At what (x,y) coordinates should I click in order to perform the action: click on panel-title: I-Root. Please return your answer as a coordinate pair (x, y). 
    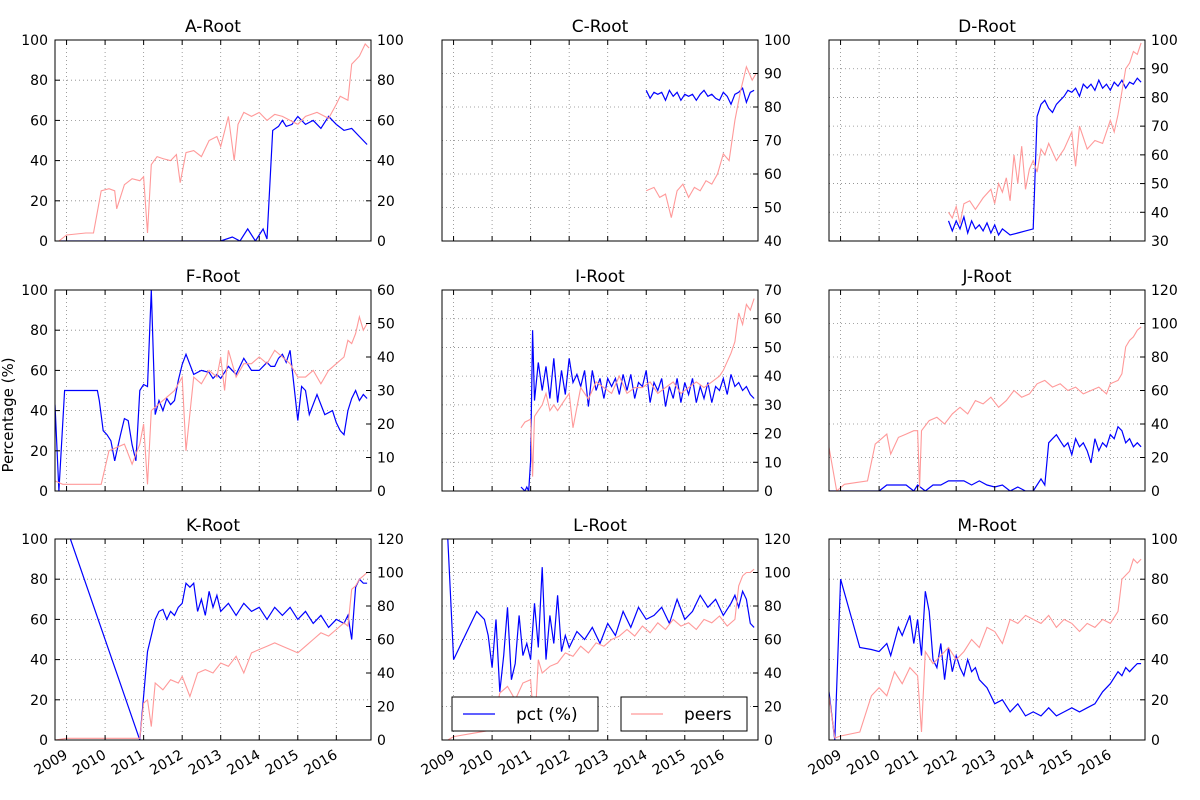
    Looking at the image, I should click on (600, 277).